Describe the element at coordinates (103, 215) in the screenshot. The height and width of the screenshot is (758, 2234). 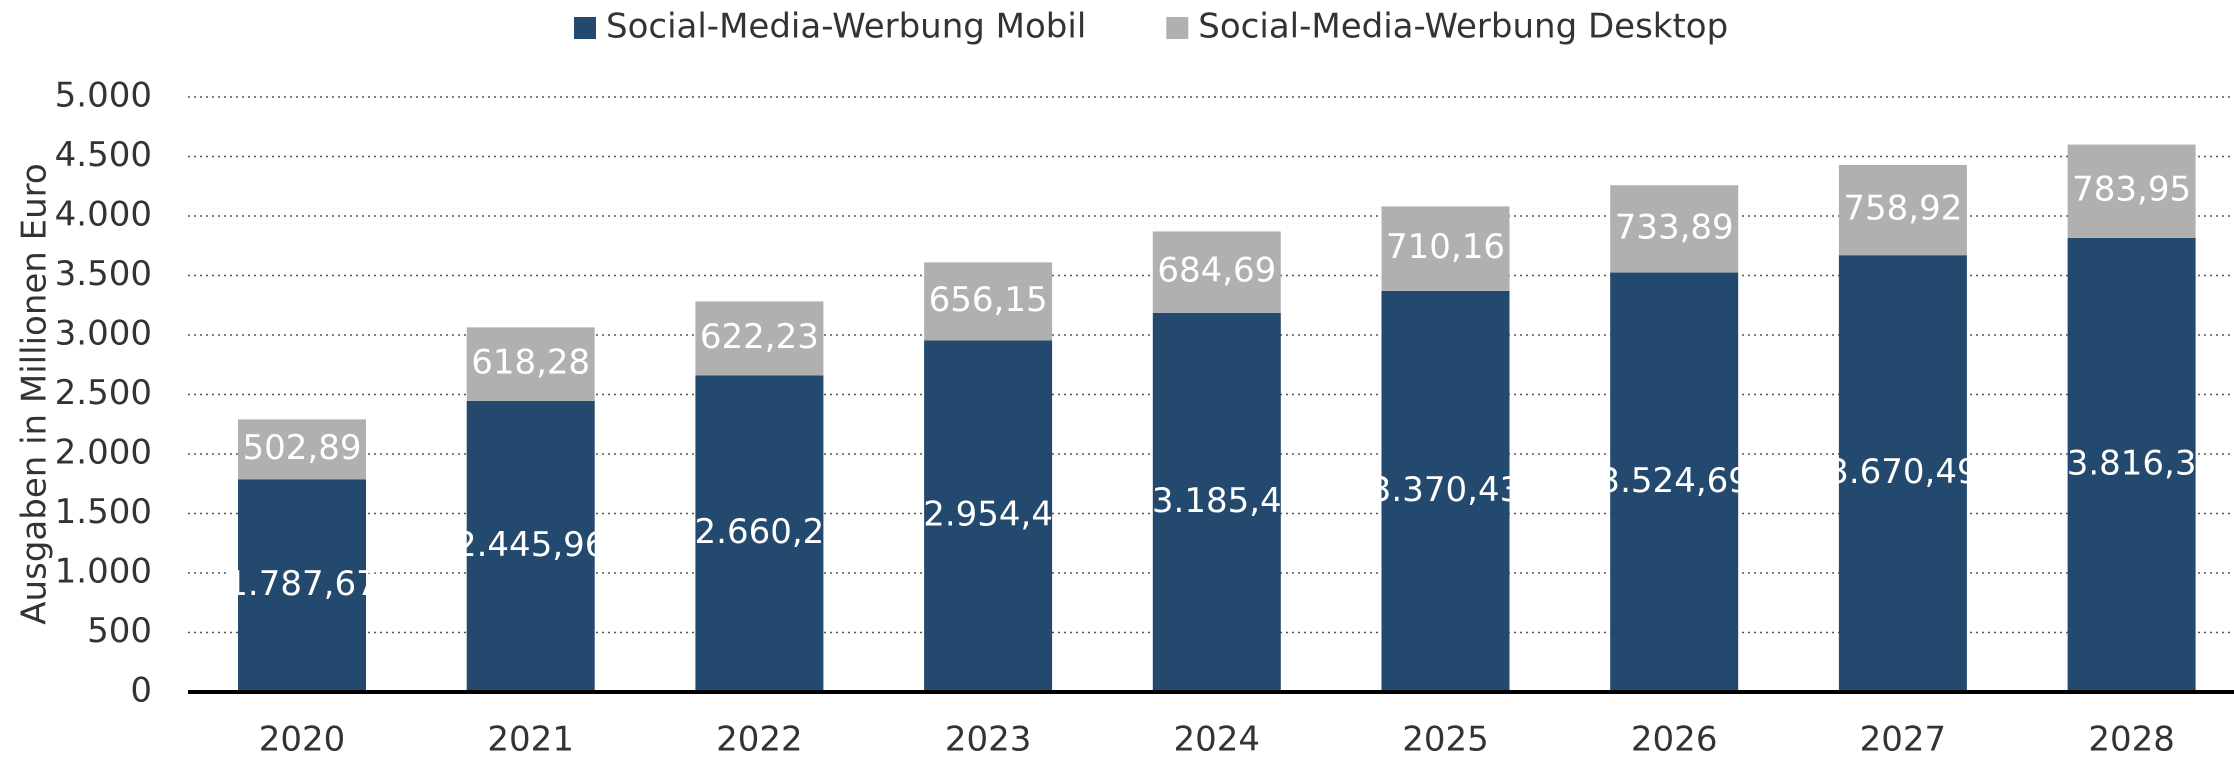
I see `y-tick-label: 4.000` at that location.